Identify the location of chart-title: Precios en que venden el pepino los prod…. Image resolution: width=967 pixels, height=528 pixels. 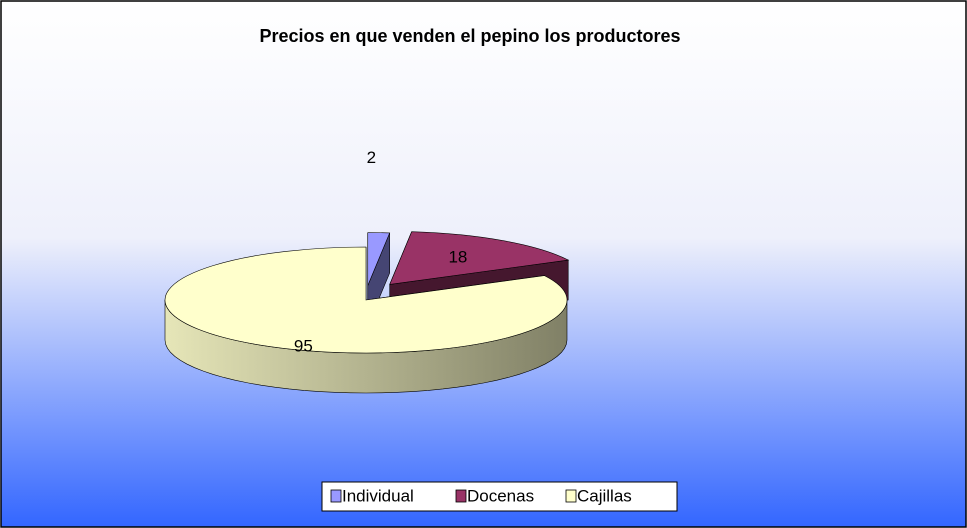
(469, 36).